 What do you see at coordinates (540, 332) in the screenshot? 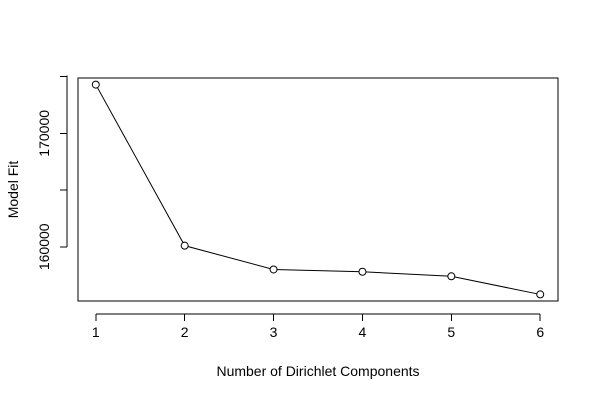
I see `x-tick-label-6: 6` at bounding box center [540, 332].